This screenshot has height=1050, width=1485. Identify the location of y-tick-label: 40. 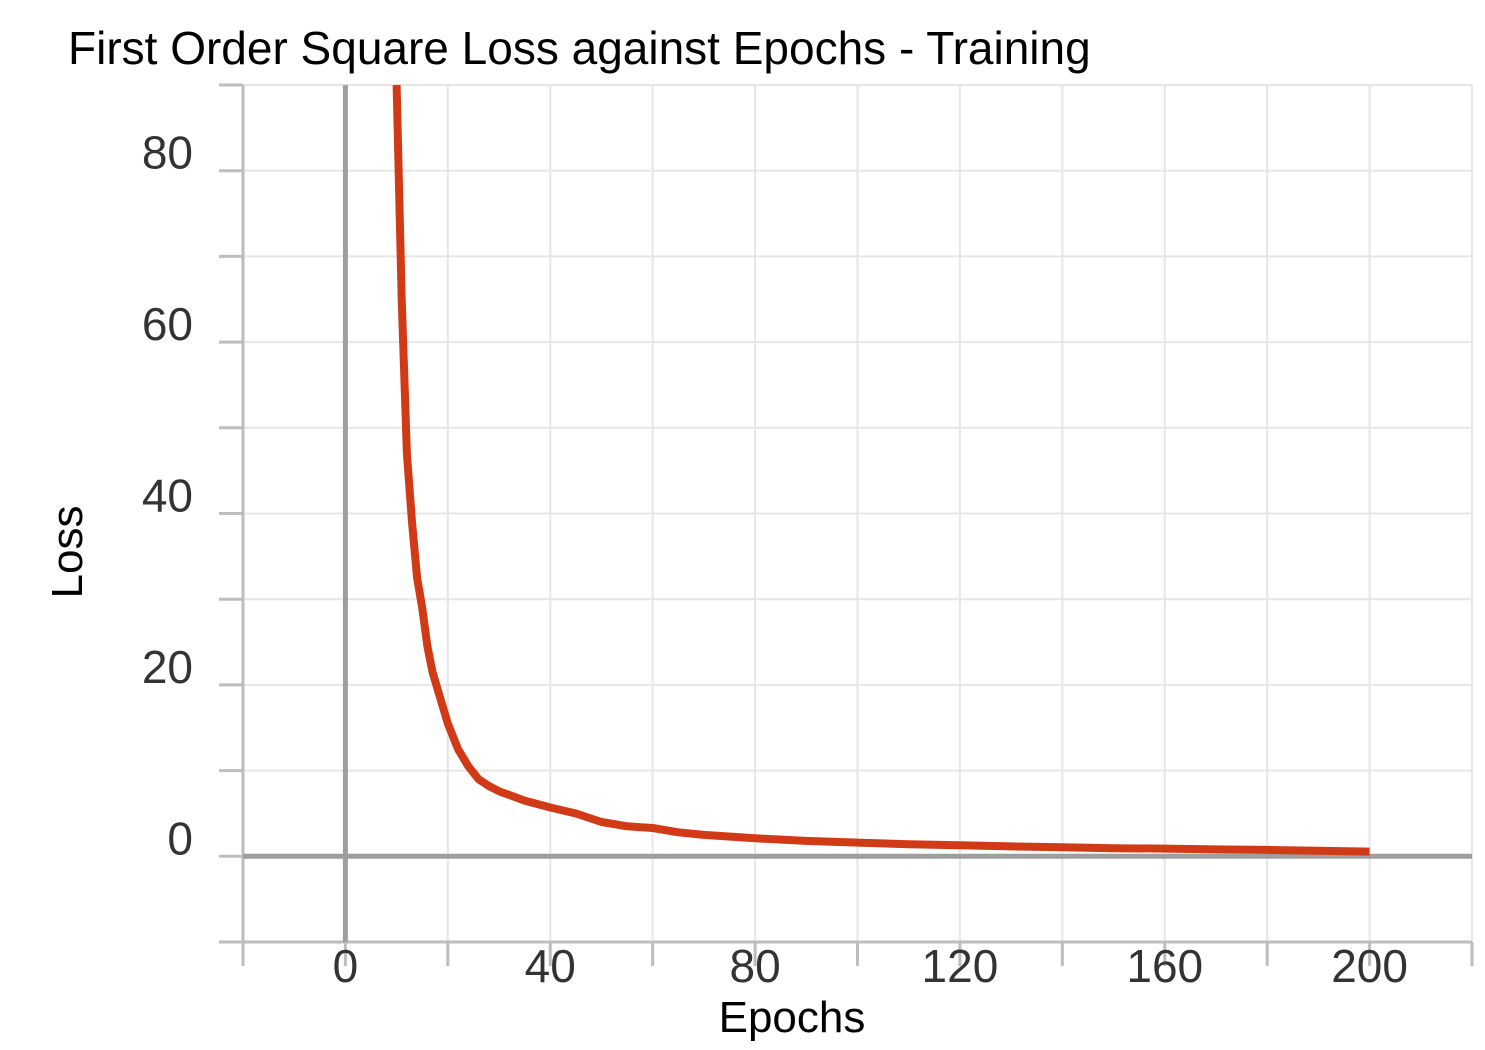
(167, 496).